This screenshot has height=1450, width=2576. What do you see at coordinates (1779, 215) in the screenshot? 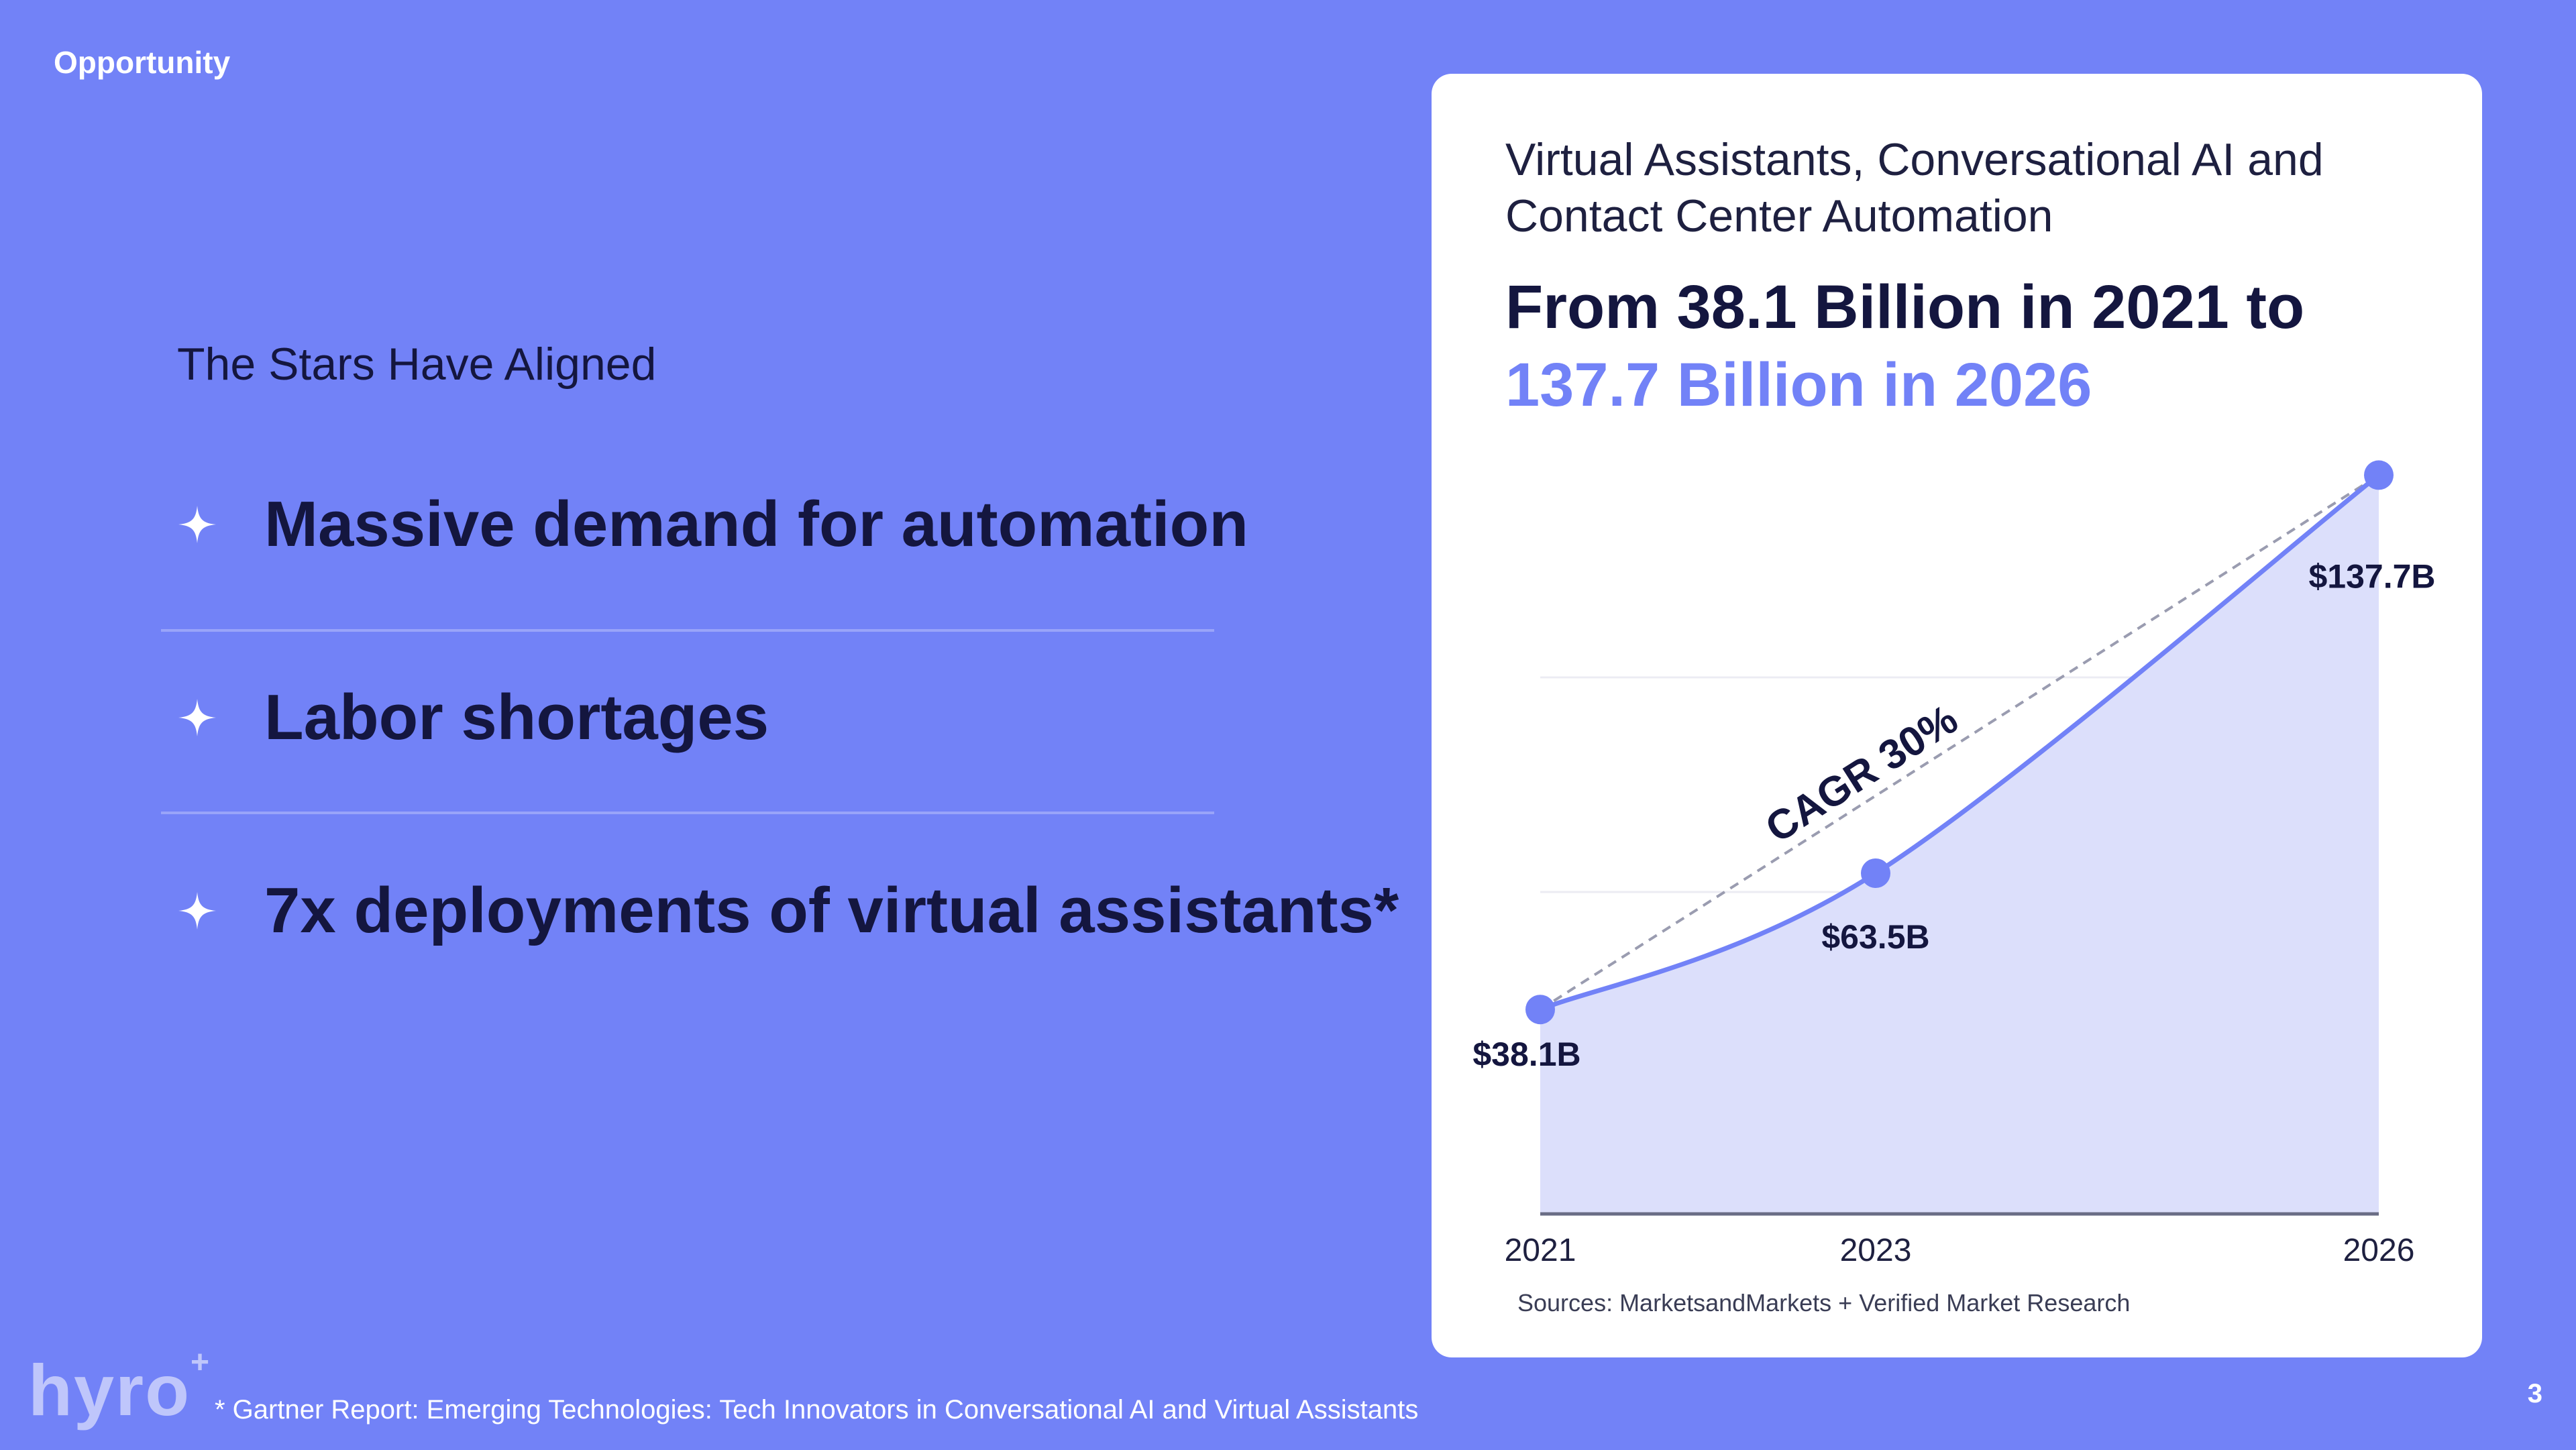
I see `card-subtitle-line: Contact Center Automation` at bounding box center [1779, 215].